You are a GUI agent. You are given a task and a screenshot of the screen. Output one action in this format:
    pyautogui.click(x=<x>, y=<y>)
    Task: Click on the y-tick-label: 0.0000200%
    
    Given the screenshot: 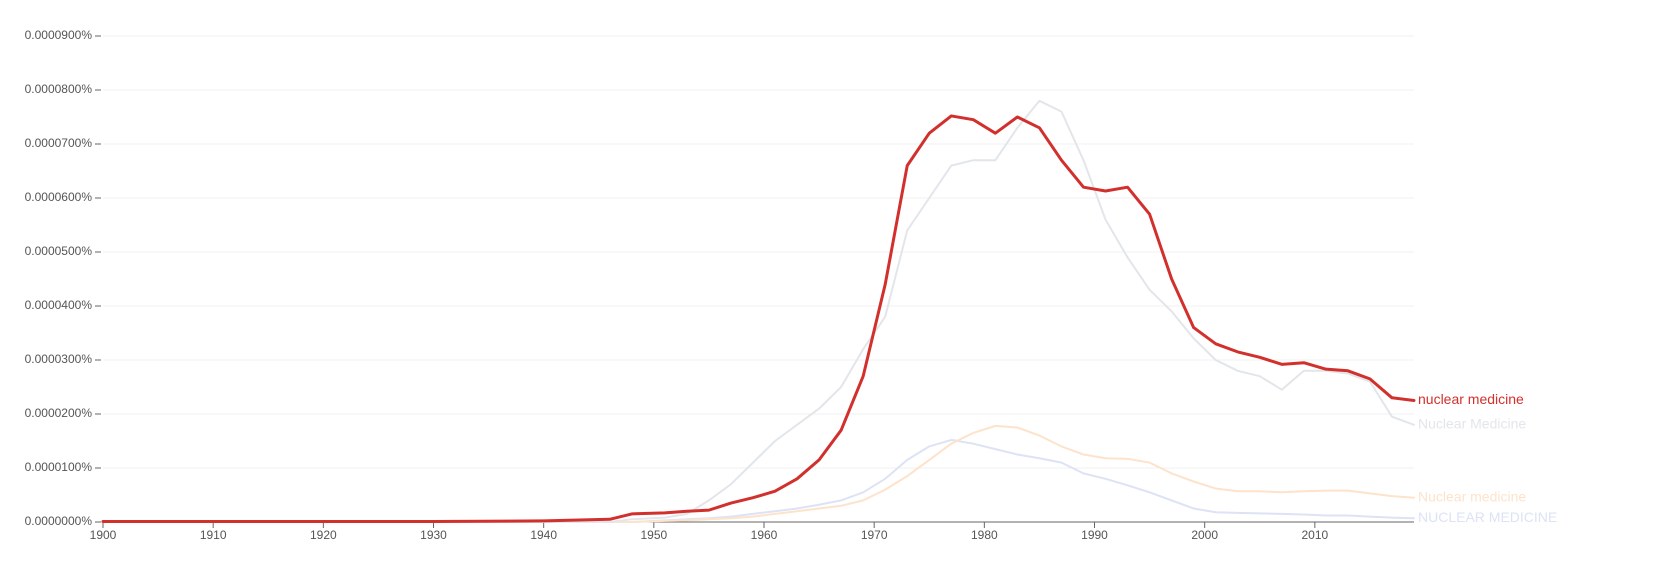 What is the action you would take?
    pyautogui.click(x=59, y=413)
    